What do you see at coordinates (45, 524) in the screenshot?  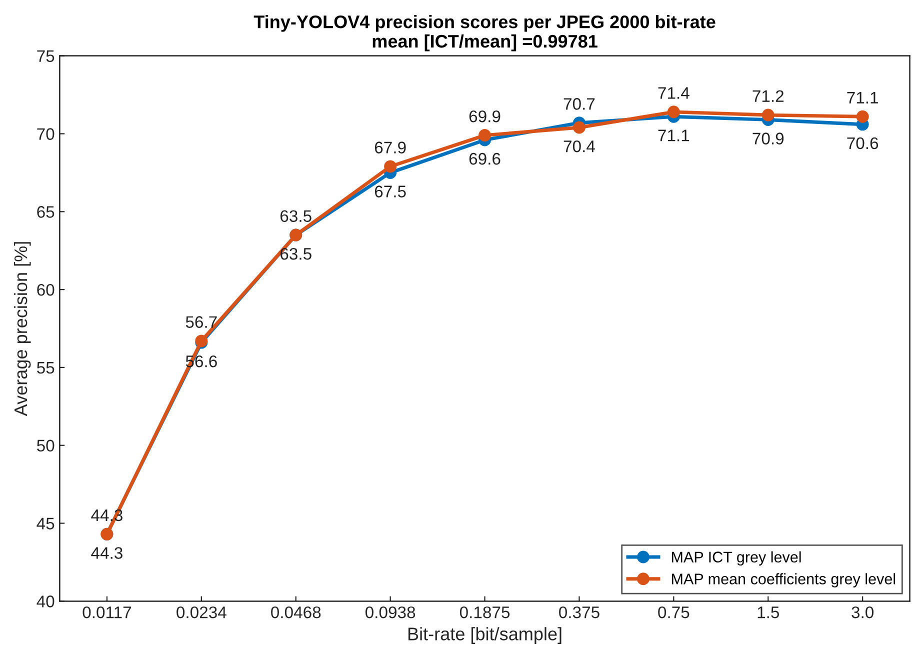 I see `y-tick-label: 45` at bounding box center [45, 524].